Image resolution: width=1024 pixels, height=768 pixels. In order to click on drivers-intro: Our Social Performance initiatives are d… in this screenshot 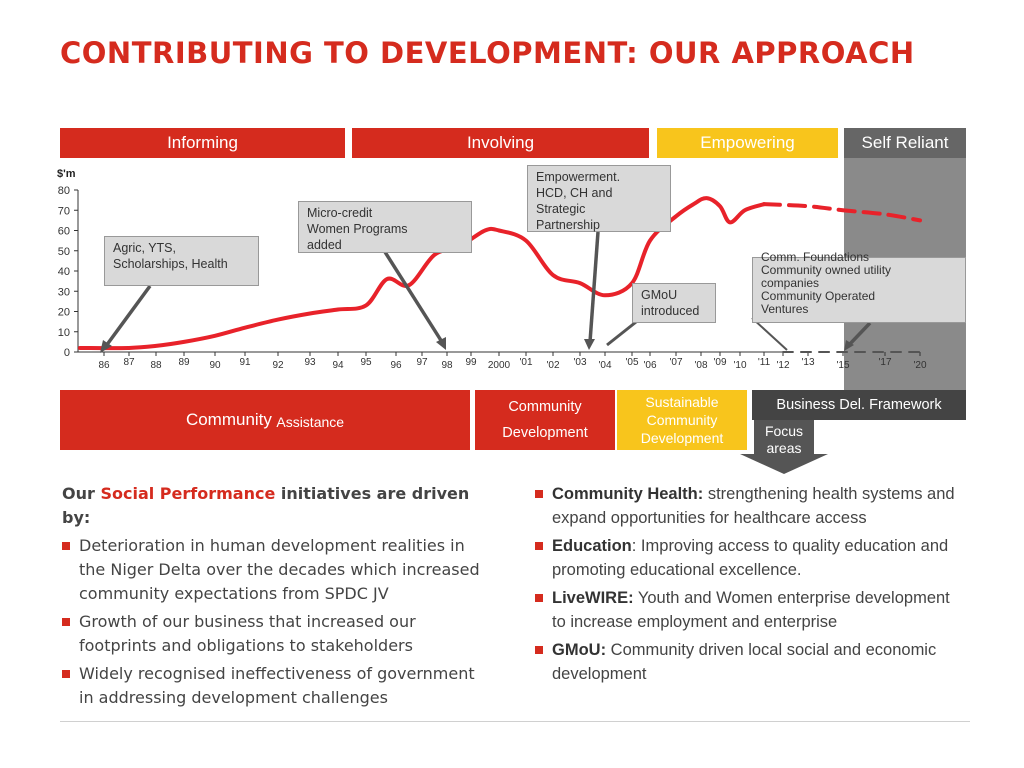, I will do `click(277, 506)`.